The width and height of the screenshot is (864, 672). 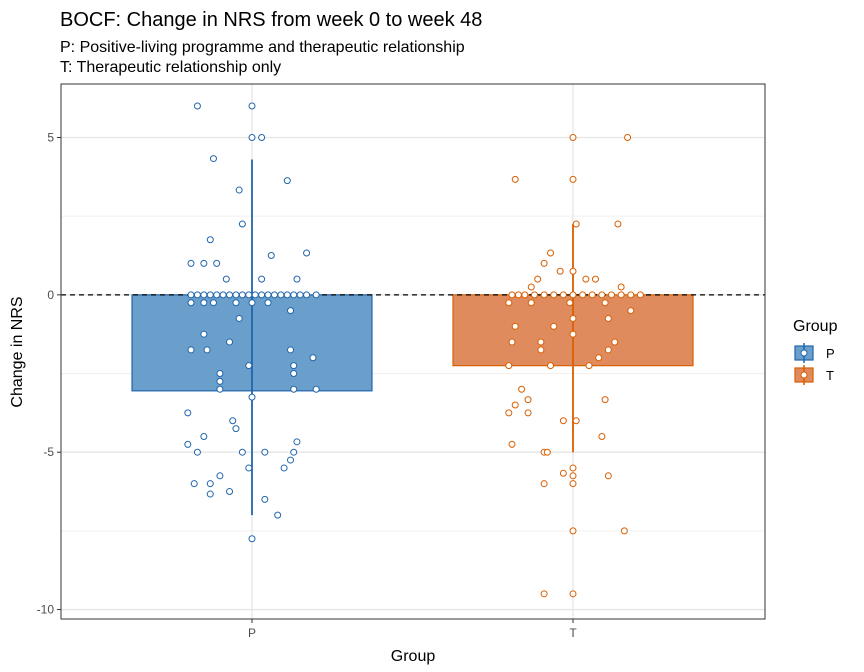 I want to click on legend-label-T: T, so click(x=830, y=375).